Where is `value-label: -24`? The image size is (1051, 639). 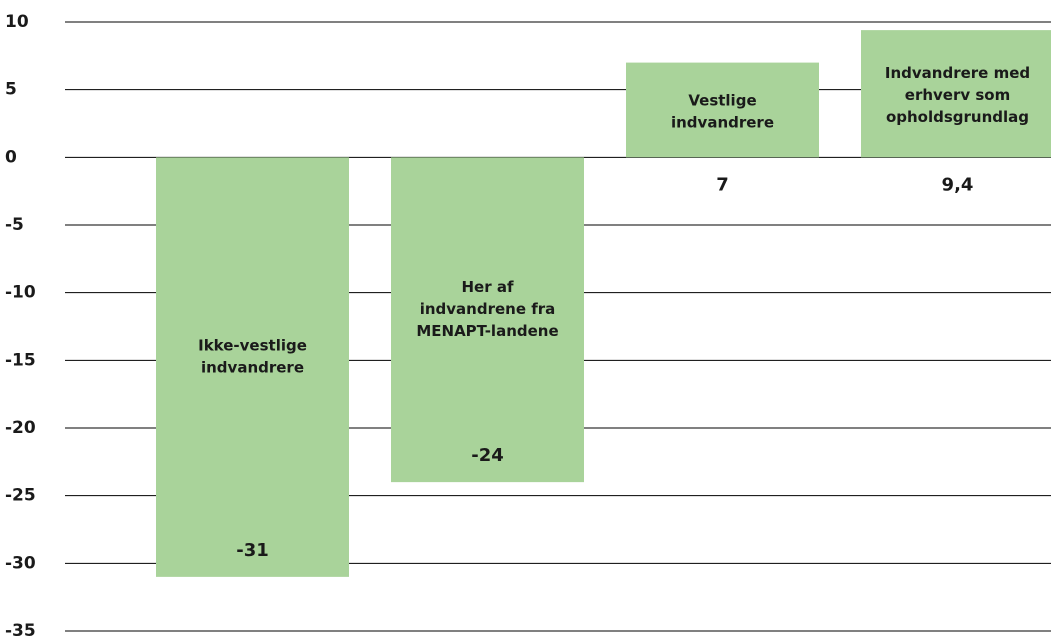 value-label: -24 is located at coordinates (487, 455).